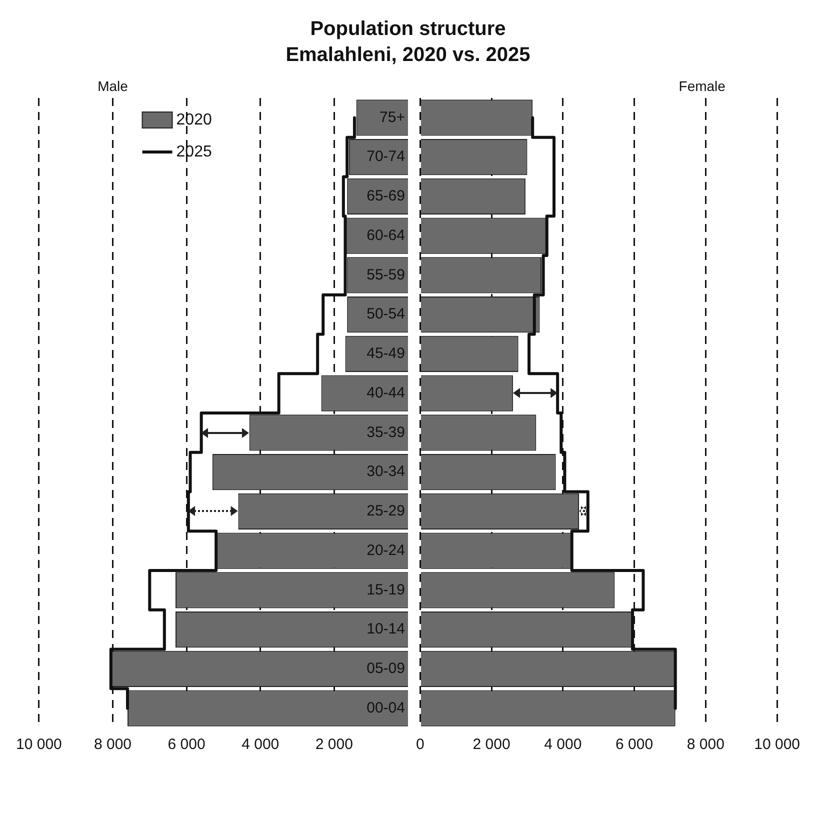 The height and width of the screenshot is (825, 819). I want to click on y-tick-label: 40-44, so click(385, 393).